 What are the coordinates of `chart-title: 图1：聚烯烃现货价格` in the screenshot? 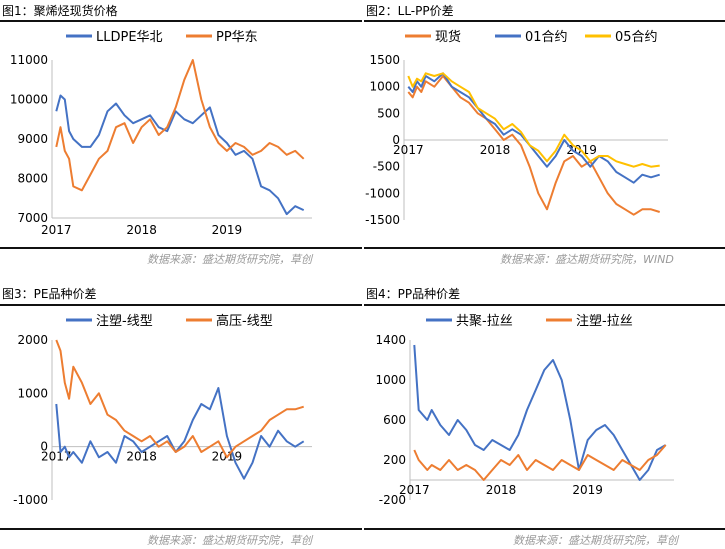 It's located at (60, 11).